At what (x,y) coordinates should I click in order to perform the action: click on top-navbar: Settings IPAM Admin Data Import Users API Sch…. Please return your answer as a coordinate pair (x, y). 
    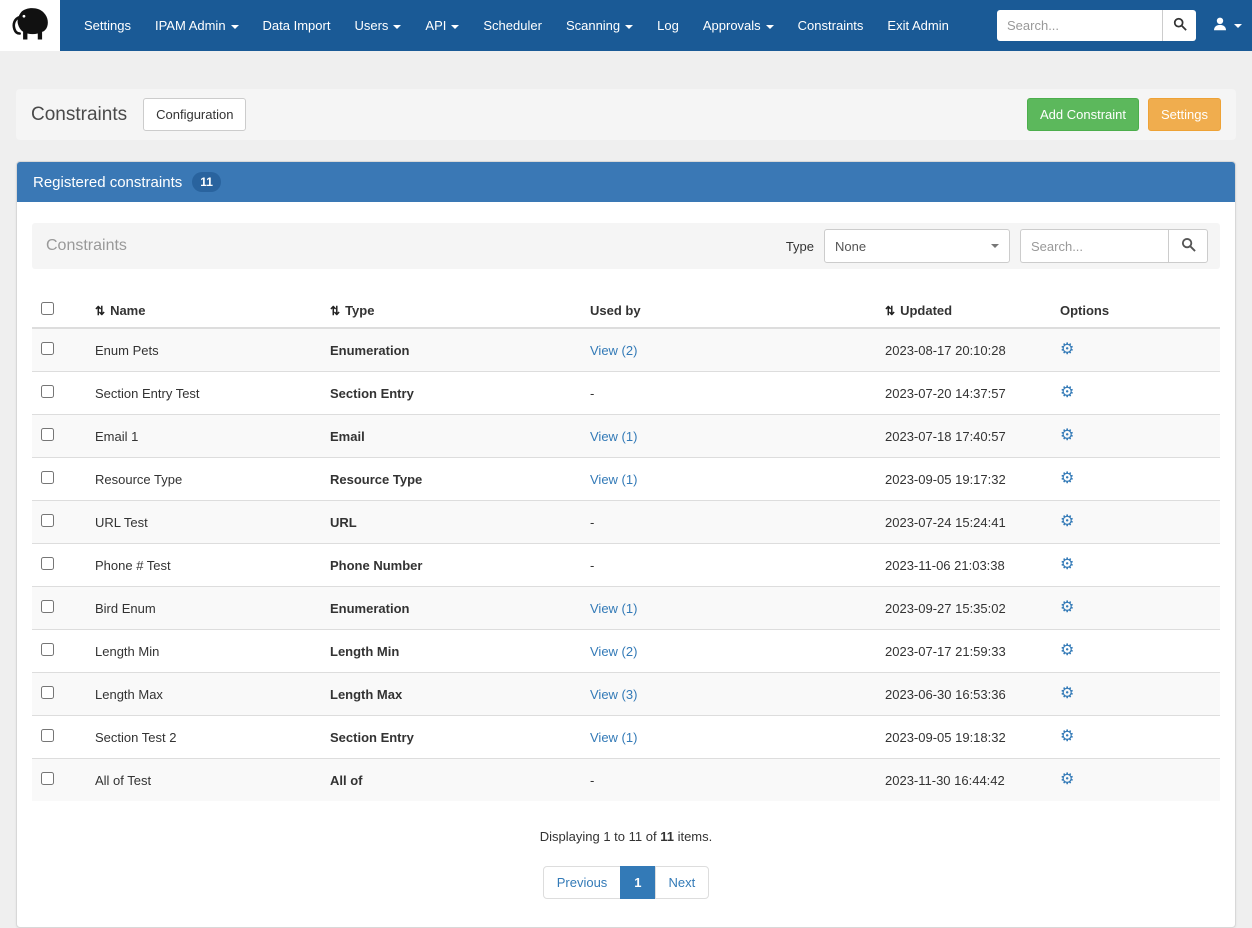
    Looking at the image, I should click on (626, 25).